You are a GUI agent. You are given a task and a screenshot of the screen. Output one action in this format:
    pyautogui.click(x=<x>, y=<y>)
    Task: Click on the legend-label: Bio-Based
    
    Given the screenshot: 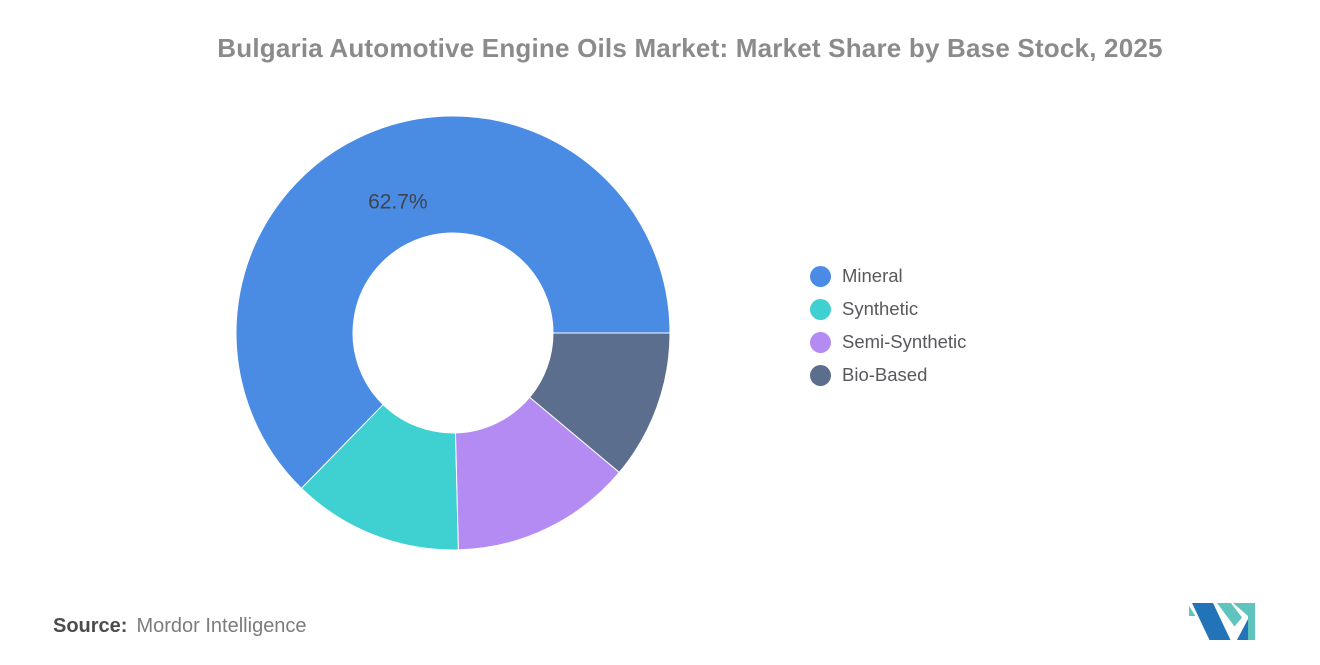 What is the action you would take?
    pyautogui.click(x=885, y=375)
    